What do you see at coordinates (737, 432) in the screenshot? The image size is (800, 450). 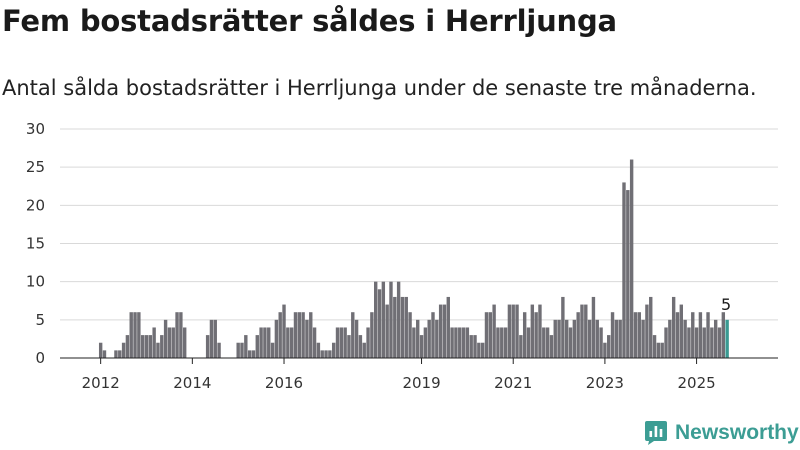 I see `brand-name: Newsworthy` at bounding box center [737, 432].